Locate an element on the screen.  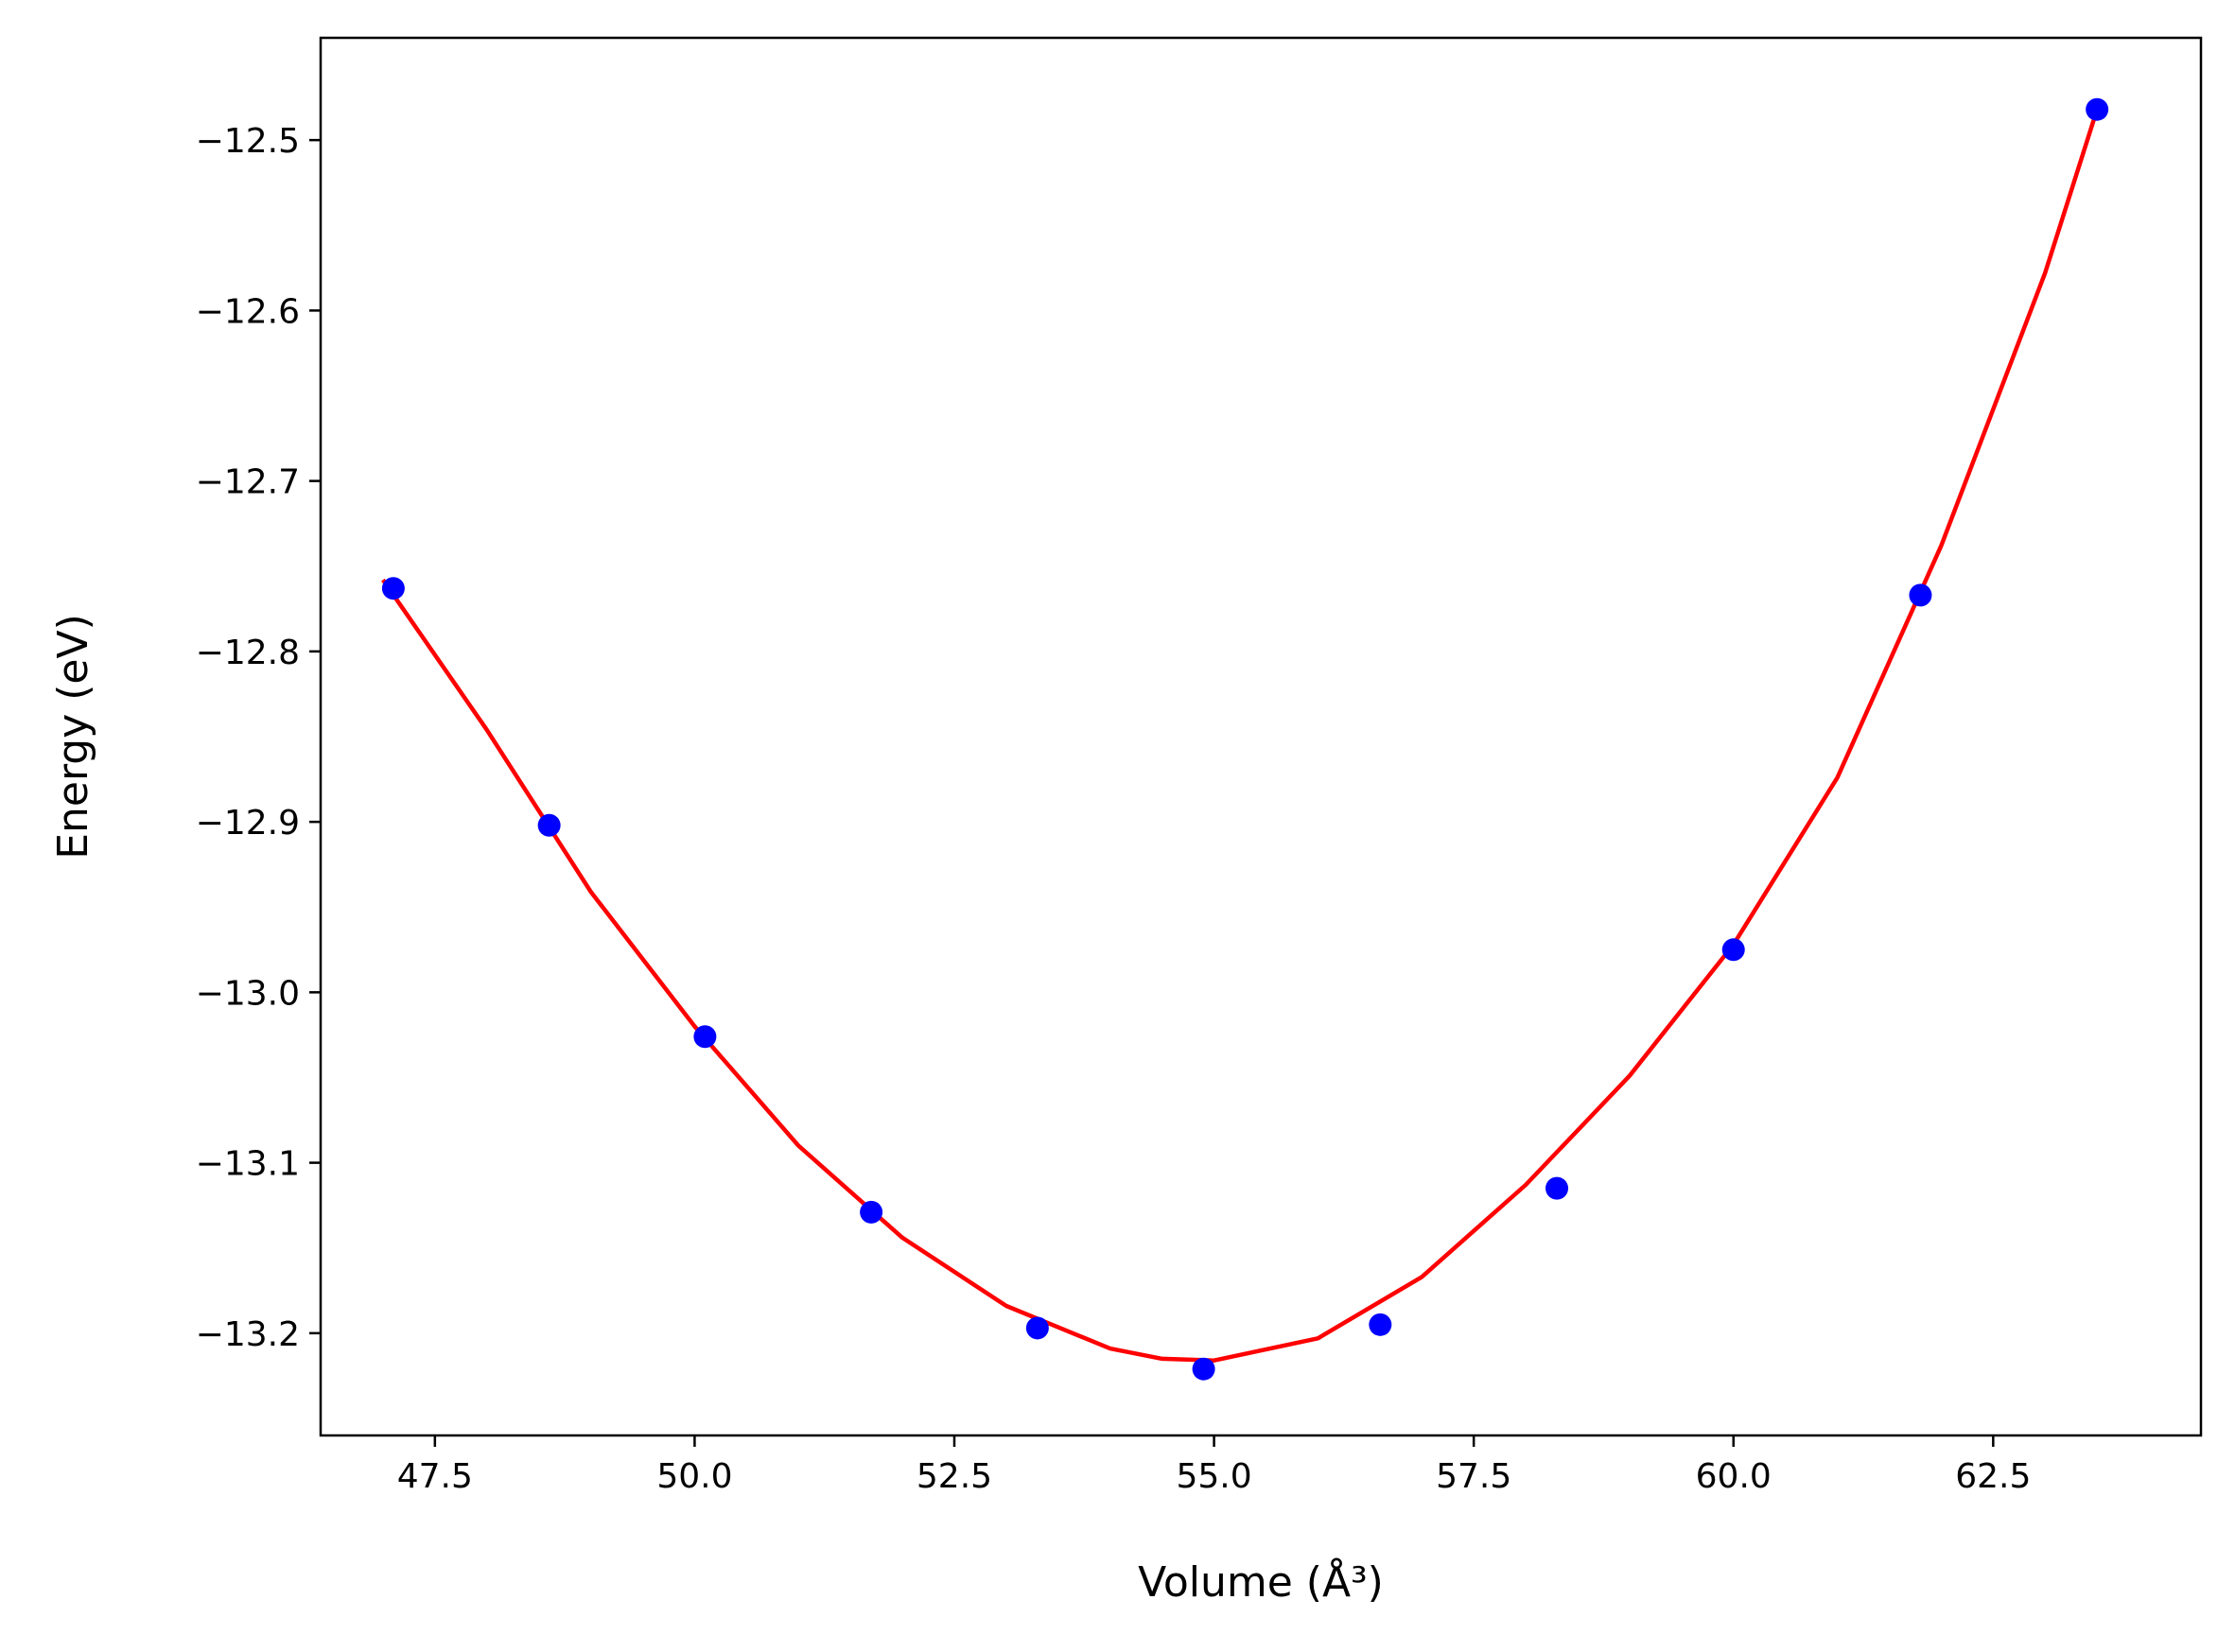
x-tick-label: 62.5 is located at coordinates (1993, 1476).